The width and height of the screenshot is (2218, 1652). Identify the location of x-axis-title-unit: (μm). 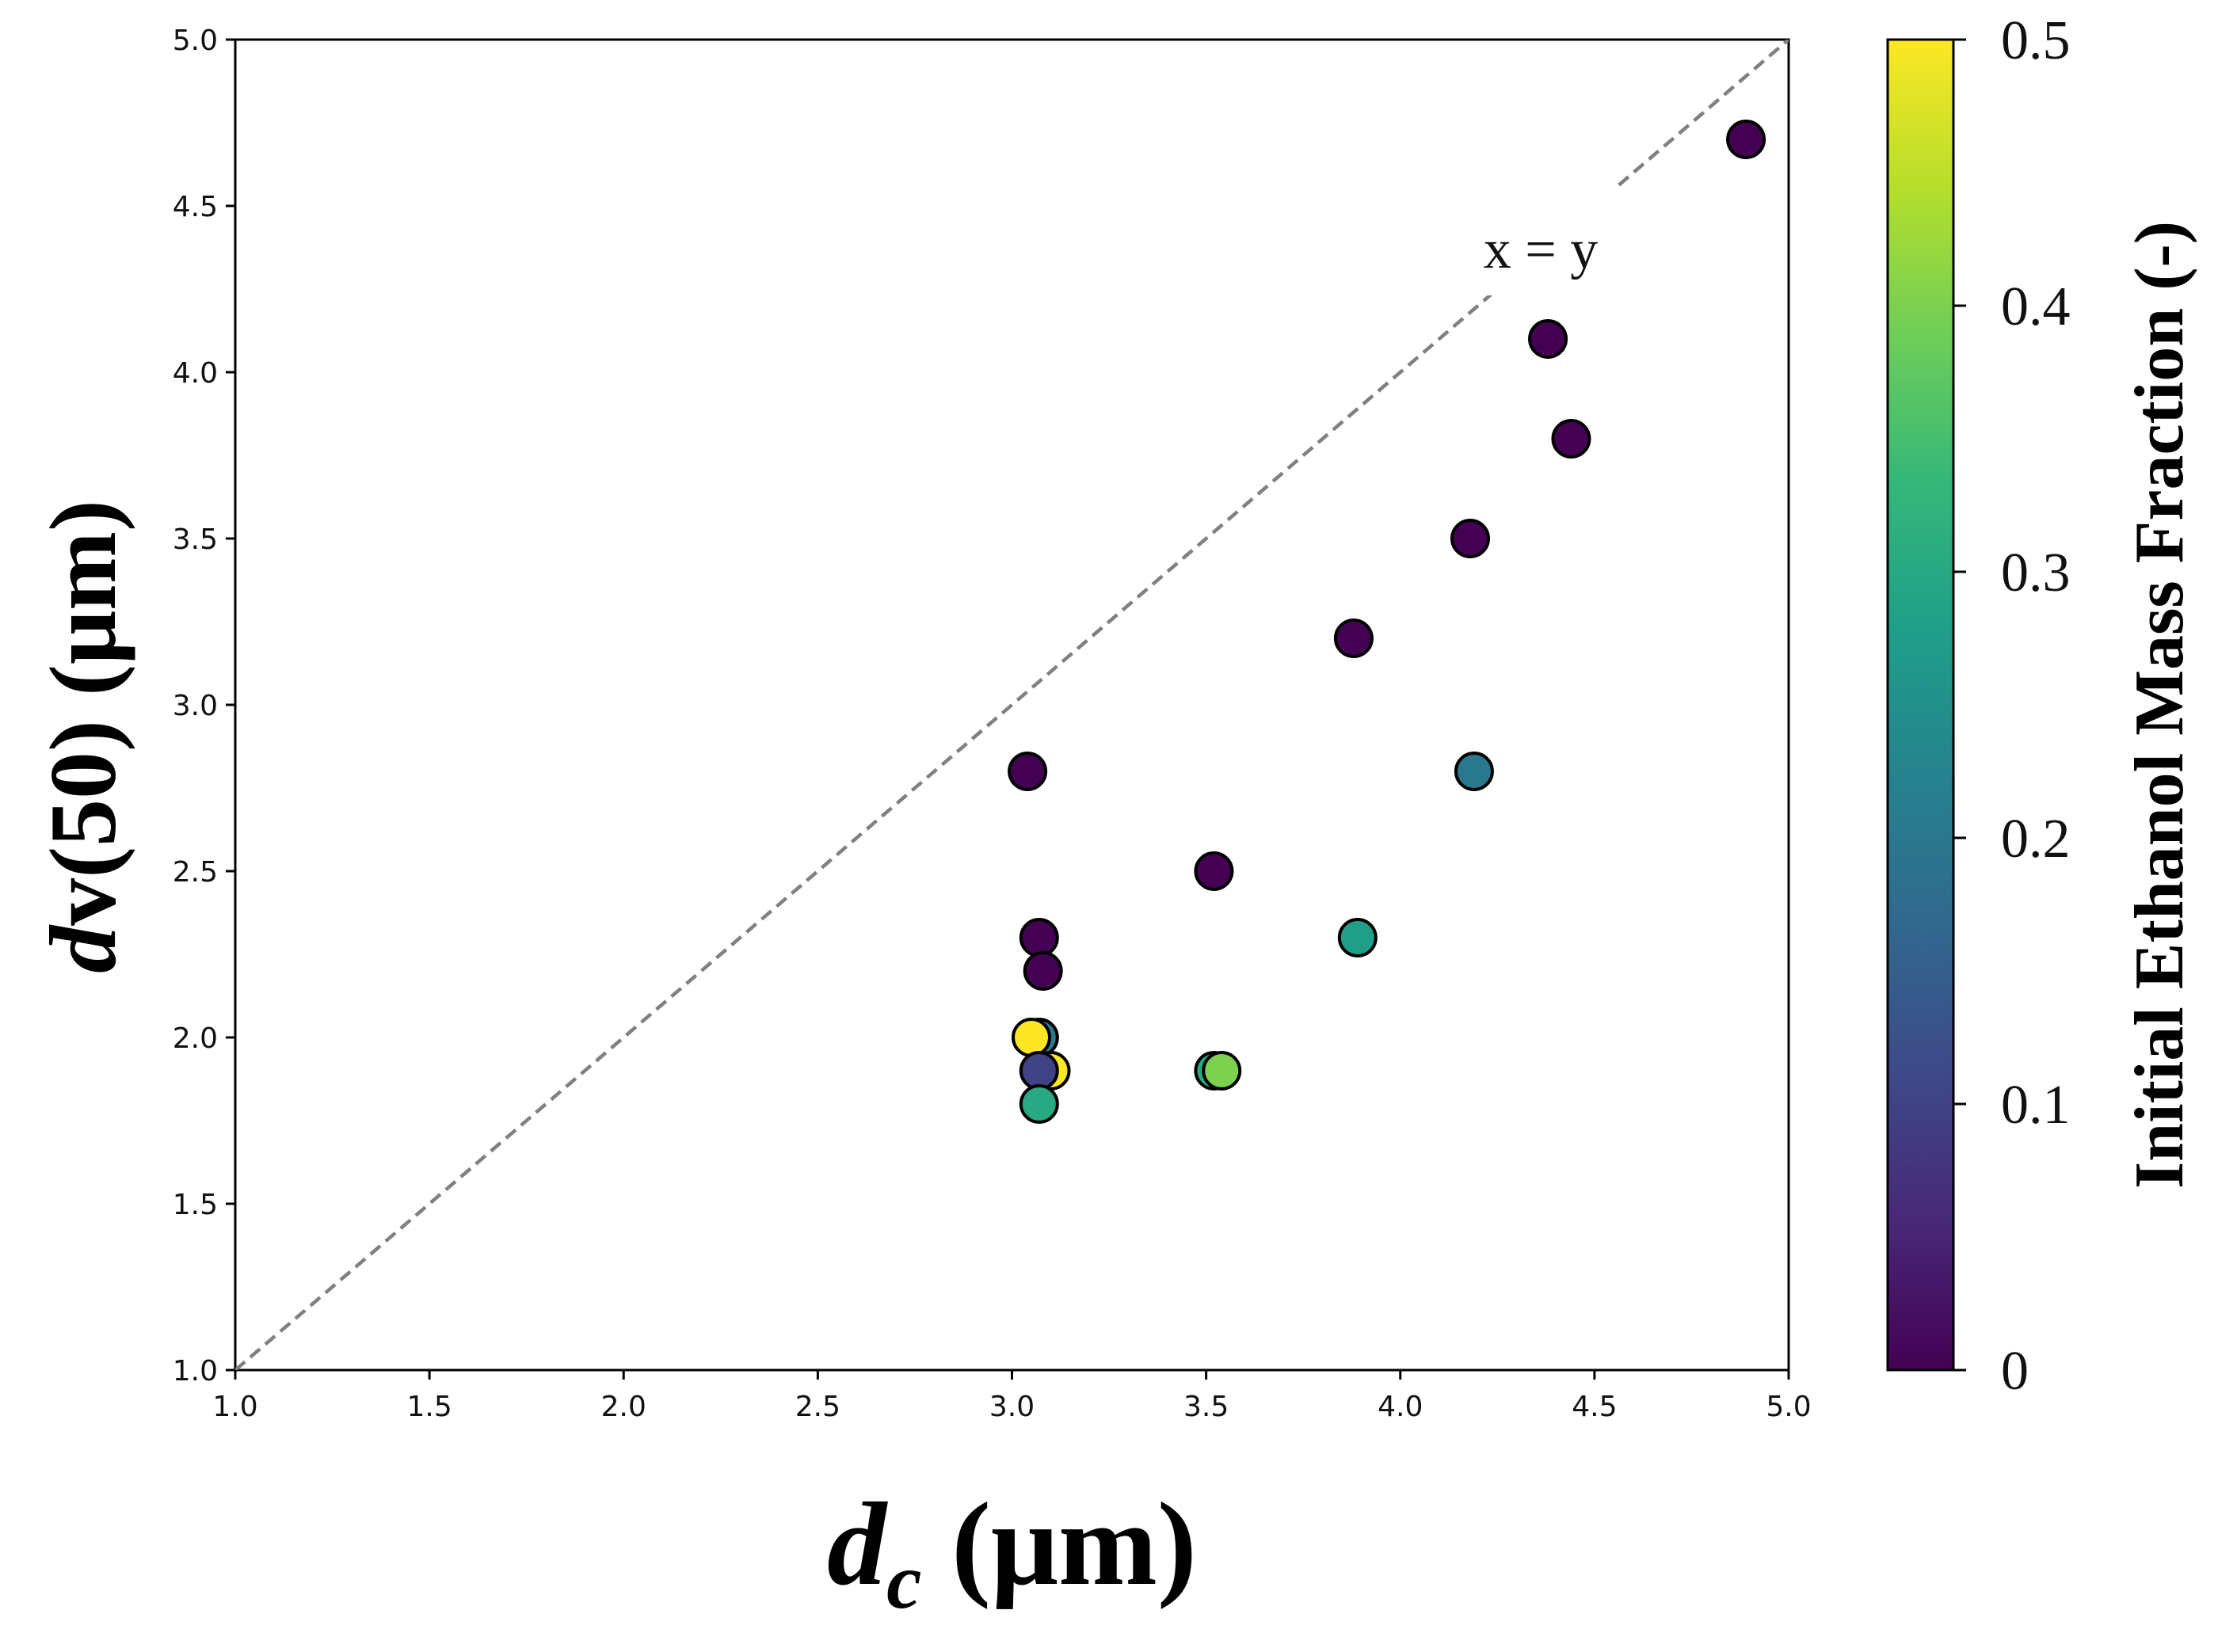
(1059, 1544).